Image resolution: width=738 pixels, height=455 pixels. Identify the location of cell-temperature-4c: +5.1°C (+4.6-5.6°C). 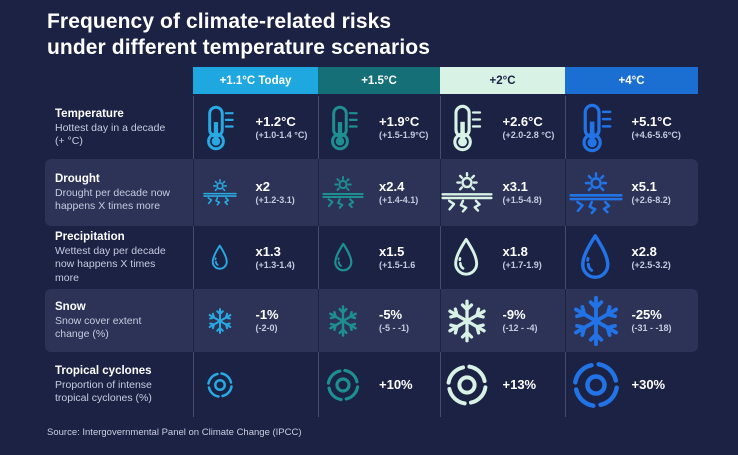
(631, 128).